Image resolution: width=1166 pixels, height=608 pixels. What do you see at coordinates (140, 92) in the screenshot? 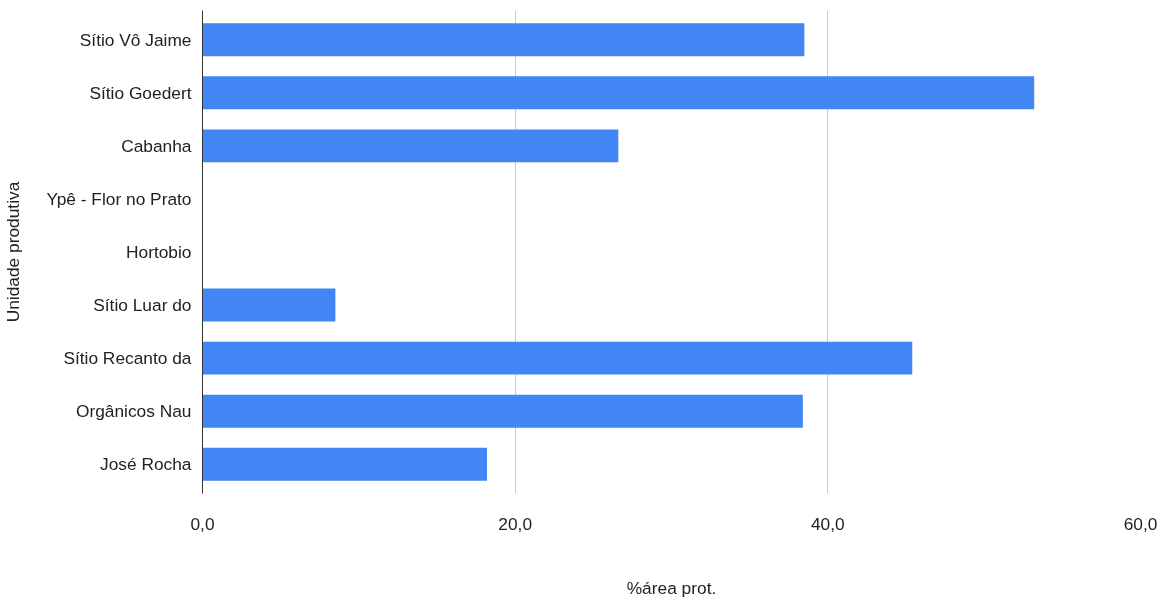
I see `y-tick-label: Sítio Goedert` at bounding box center [140, 92].